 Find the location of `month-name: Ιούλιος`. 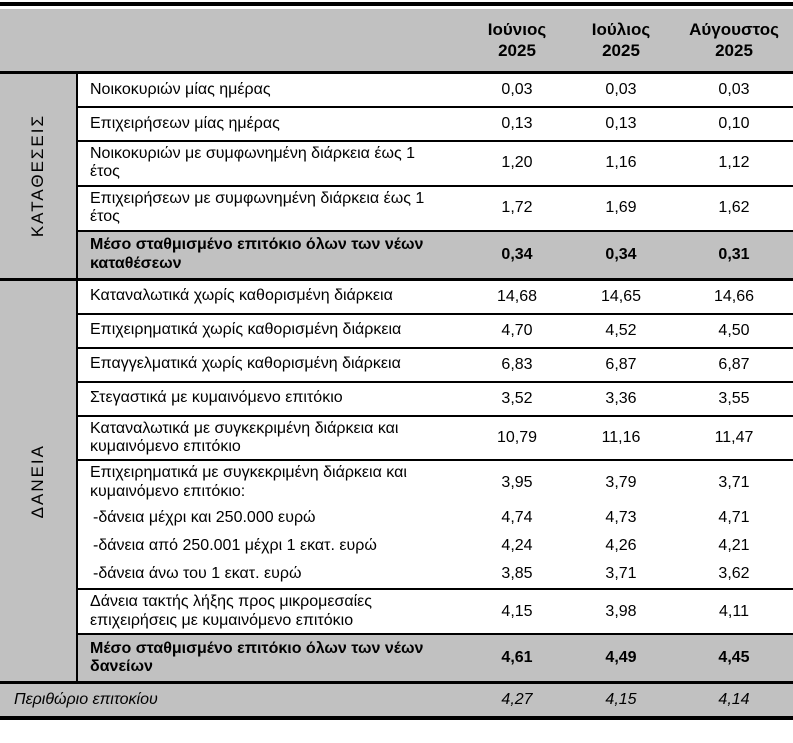

month-name: Ιούλιος is located at coordinates (621, 29).